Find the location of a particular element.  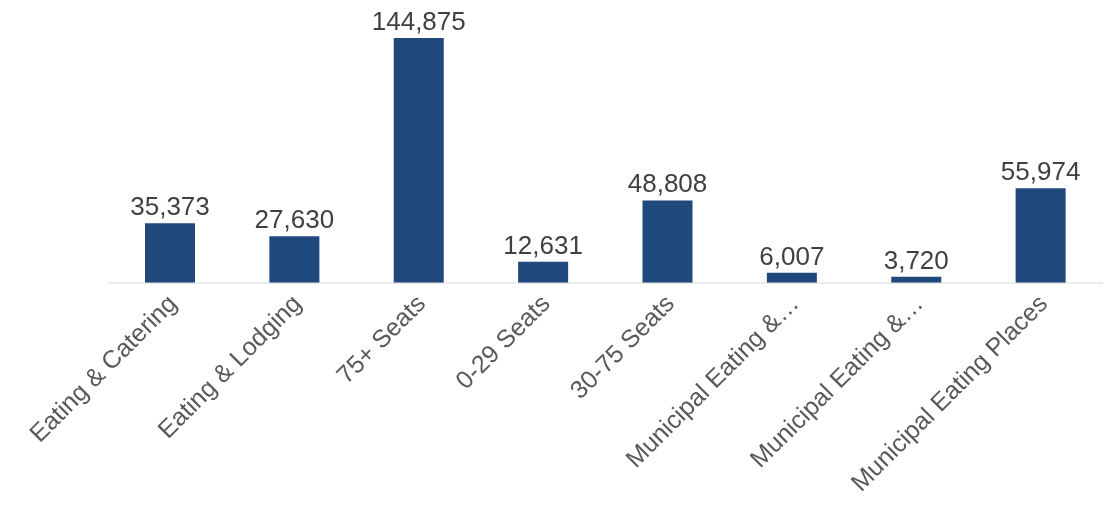

data-label: 3,720 is located at coordinates (916, 259).